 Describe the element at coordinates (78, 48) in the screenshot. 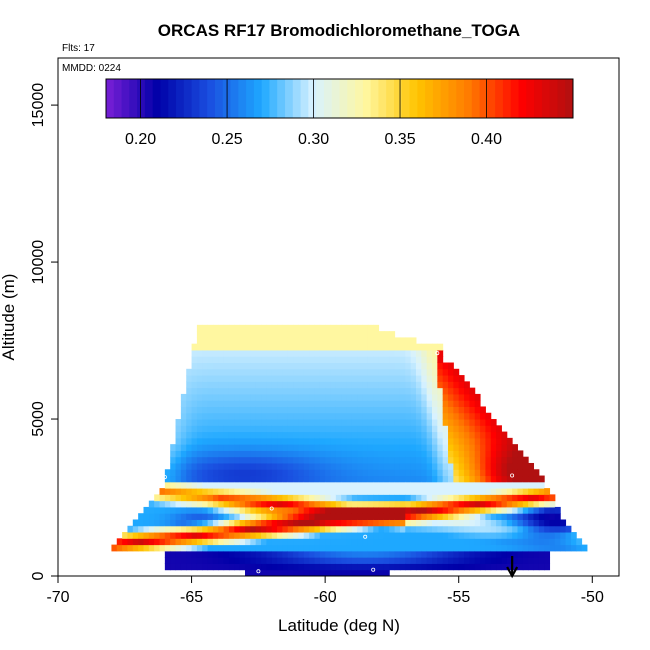

I see `flights-note: Flts: 17` at that location.